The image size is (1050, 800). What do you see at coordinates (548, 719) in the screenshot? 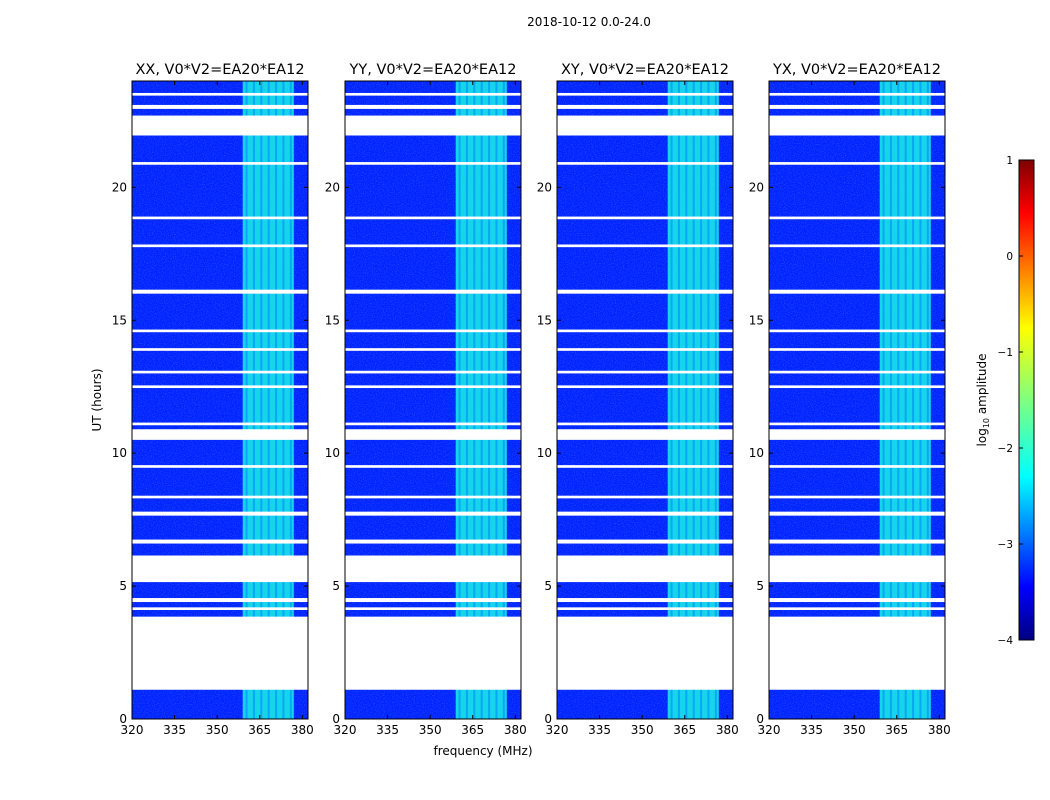
I see `y-tick-label: 0` at bounding box center [548, 719].